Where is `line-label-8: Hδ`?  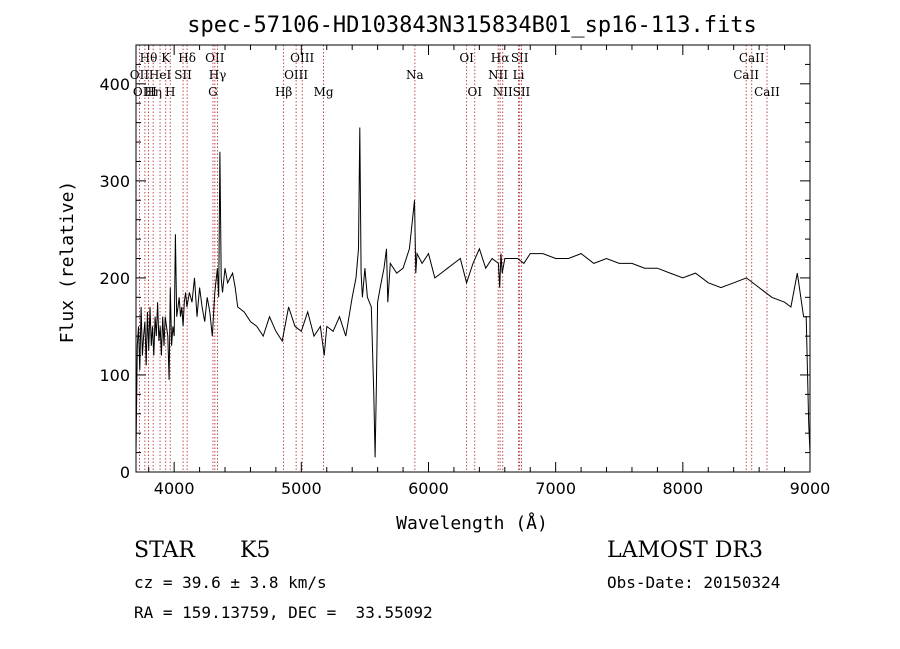
line-label-8: Hδ is located at coordinates (187, 58).